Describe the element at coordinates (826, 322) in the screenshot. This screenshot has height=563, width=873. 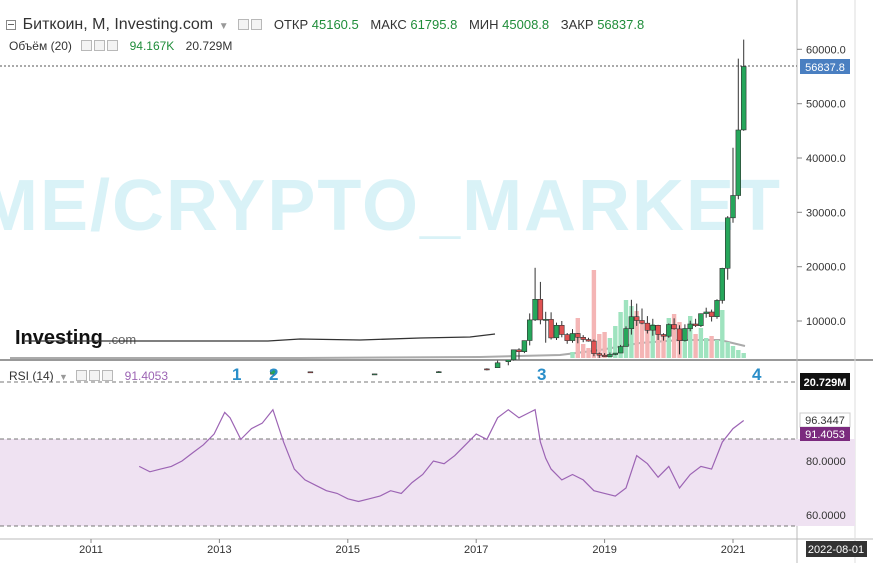
I see `price-tick-label: 10000.0` at that location.